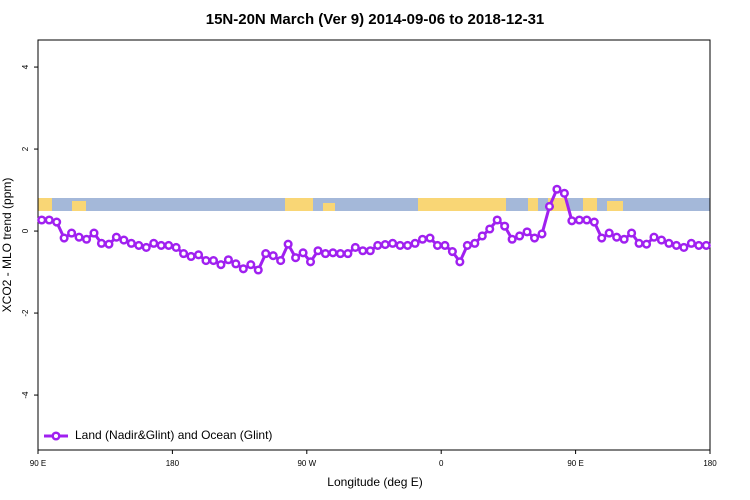 The height and width of the screenshot is (500, 750). I want to click on y-tick-label: -2, so click(25, 313).